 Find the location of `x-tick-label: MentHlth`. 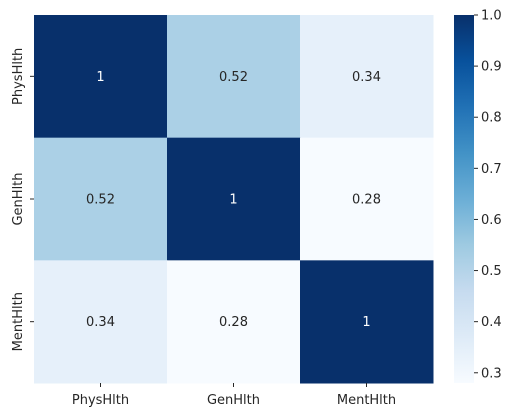

x-tick-label: MentHlth is located at coordinates (366, 400).